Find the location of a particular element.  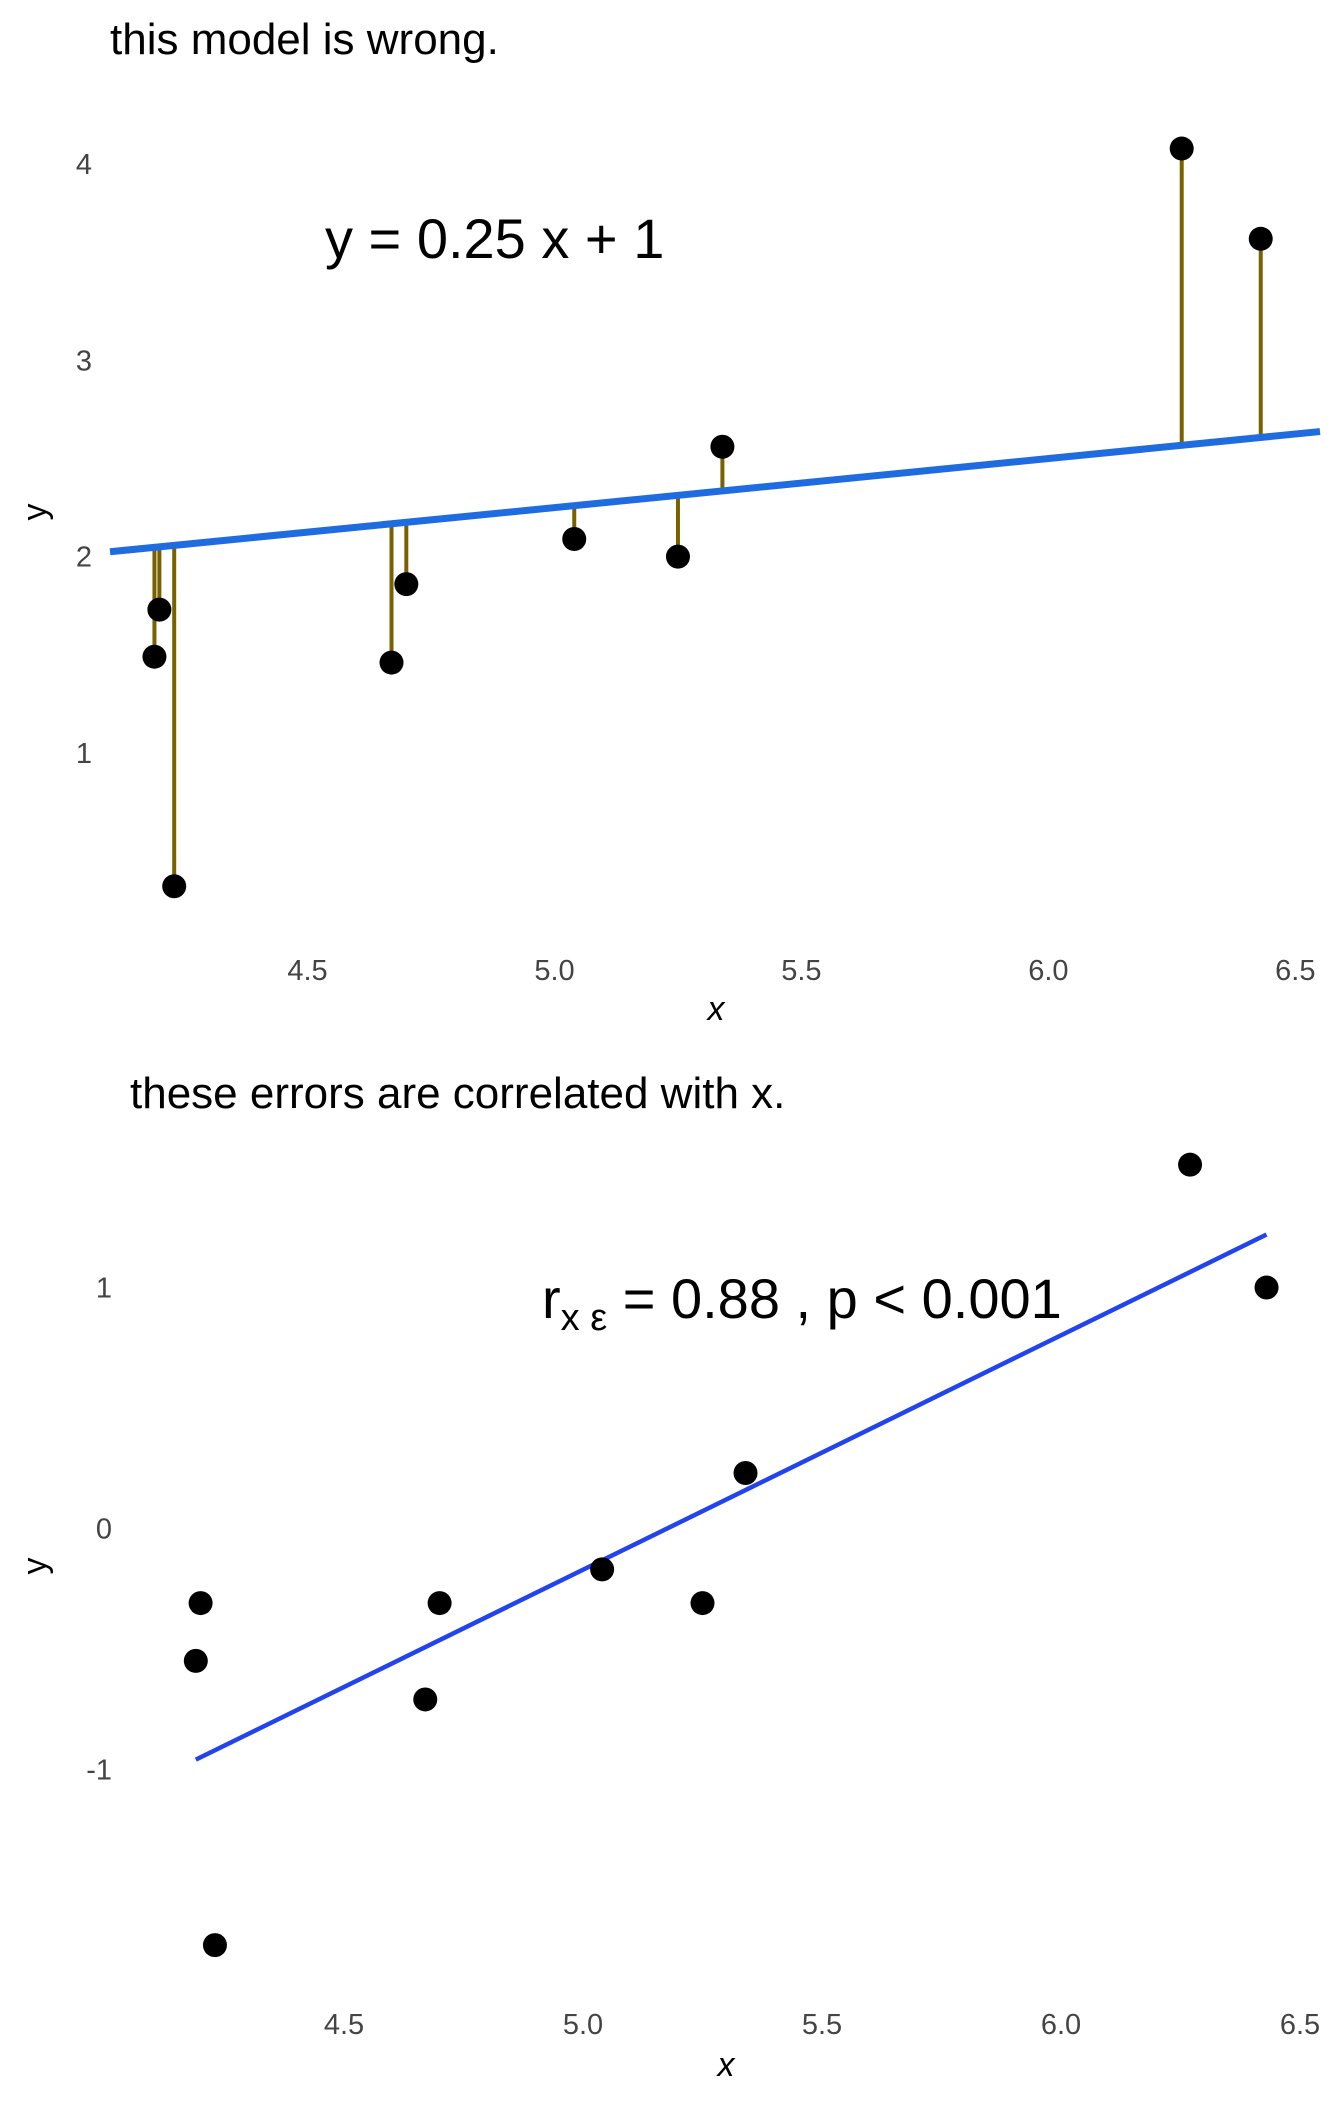

panel-2-y-axis-label: y is located at coordinates (35, 1566).